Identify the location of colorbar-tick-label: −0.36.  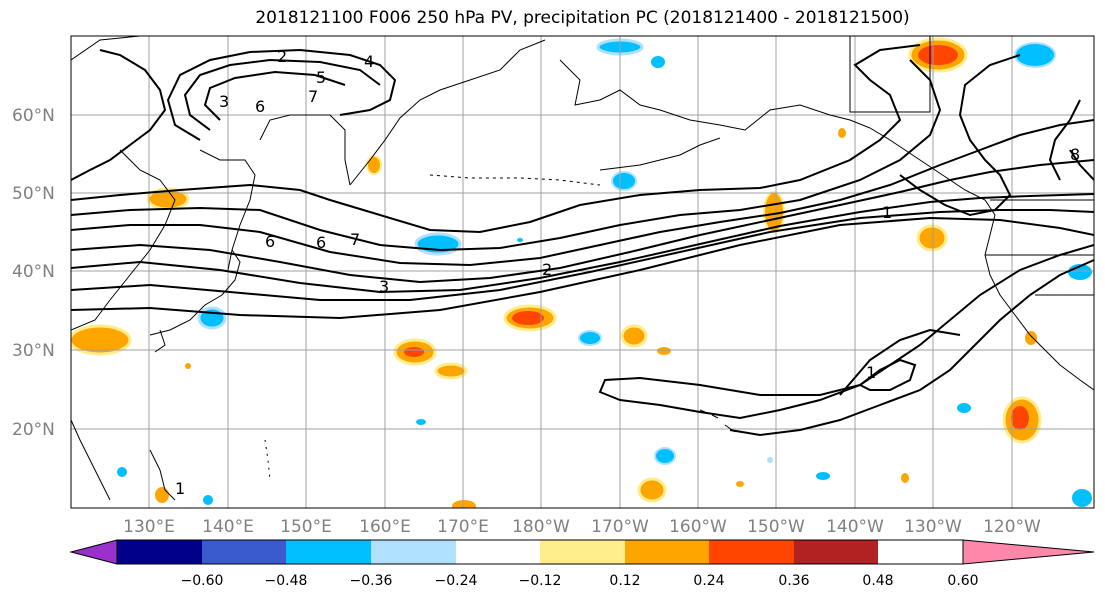
(371, 581).